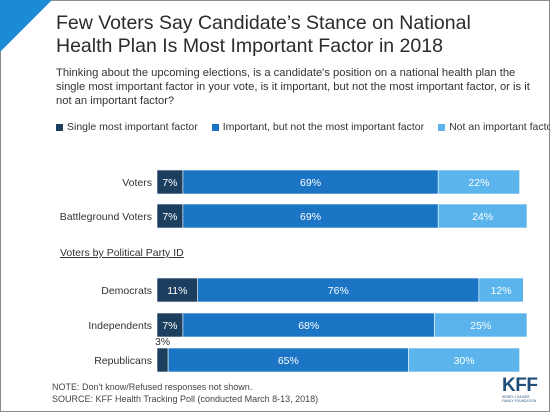 The width and height of the screenshot is (550, 412). I want to click on bar-value-label: 25%, so click(480, 326).